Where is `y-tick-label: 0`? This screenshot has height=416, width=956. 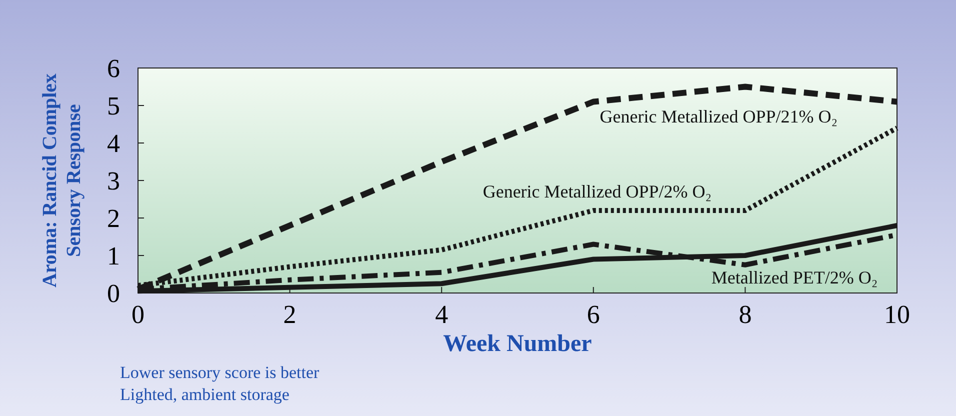
y-tick-label: 0 is located at coordinates (113, 293).